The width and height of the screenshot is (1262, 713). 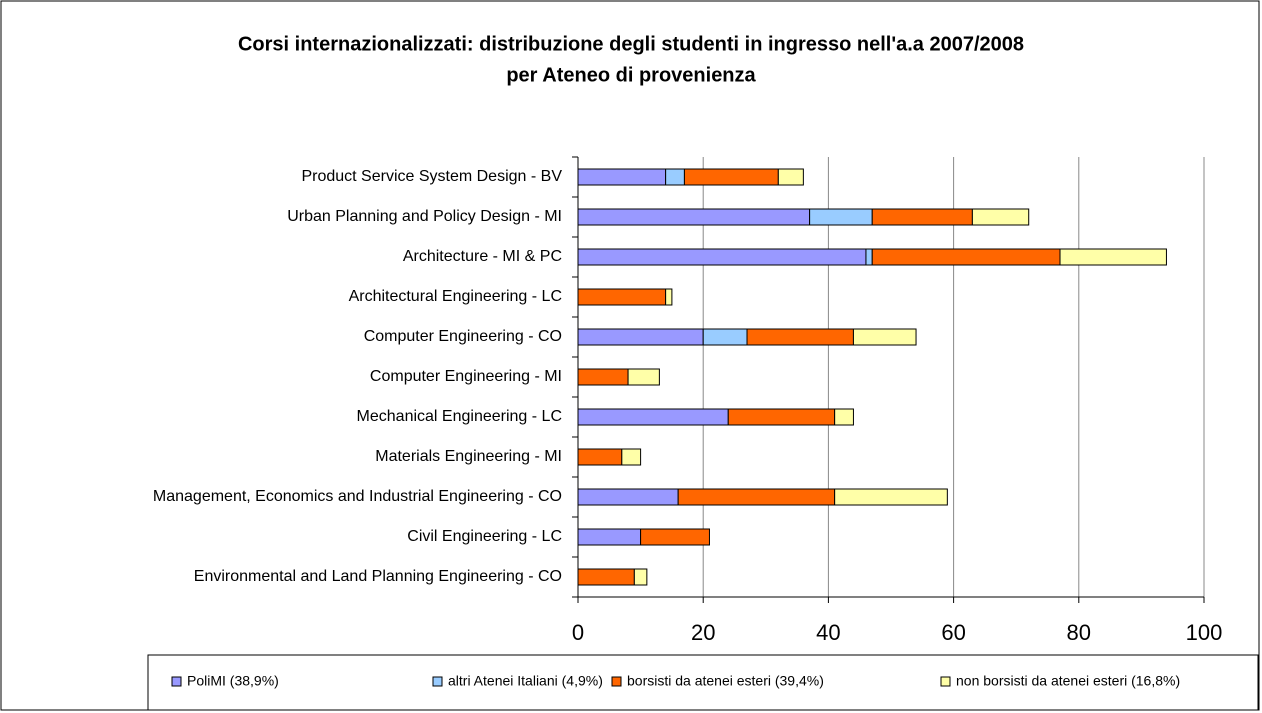 What do you see at coordinates (233, 681) in the screenshot?
I see `legend-label: PoliMI (38,9%)` at bounding box center [233, 681].